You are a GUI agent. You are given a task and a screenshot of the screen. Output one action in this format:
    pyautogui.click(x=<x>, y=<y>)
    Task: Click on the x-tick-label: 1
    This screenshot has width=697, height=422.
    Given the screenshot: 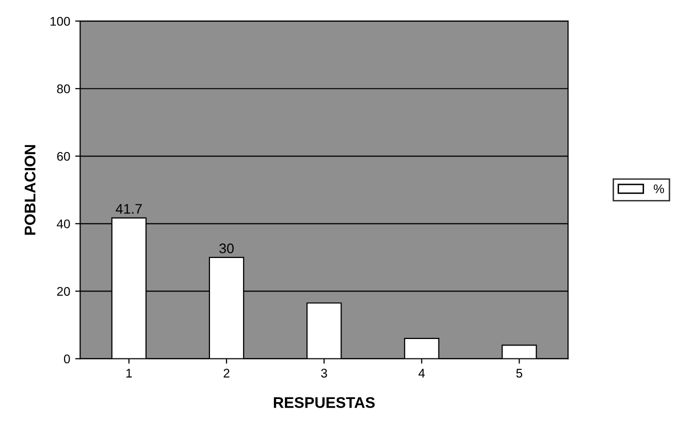 What is the action you would take?
    pyautogui.click(x=129, y=373)
    